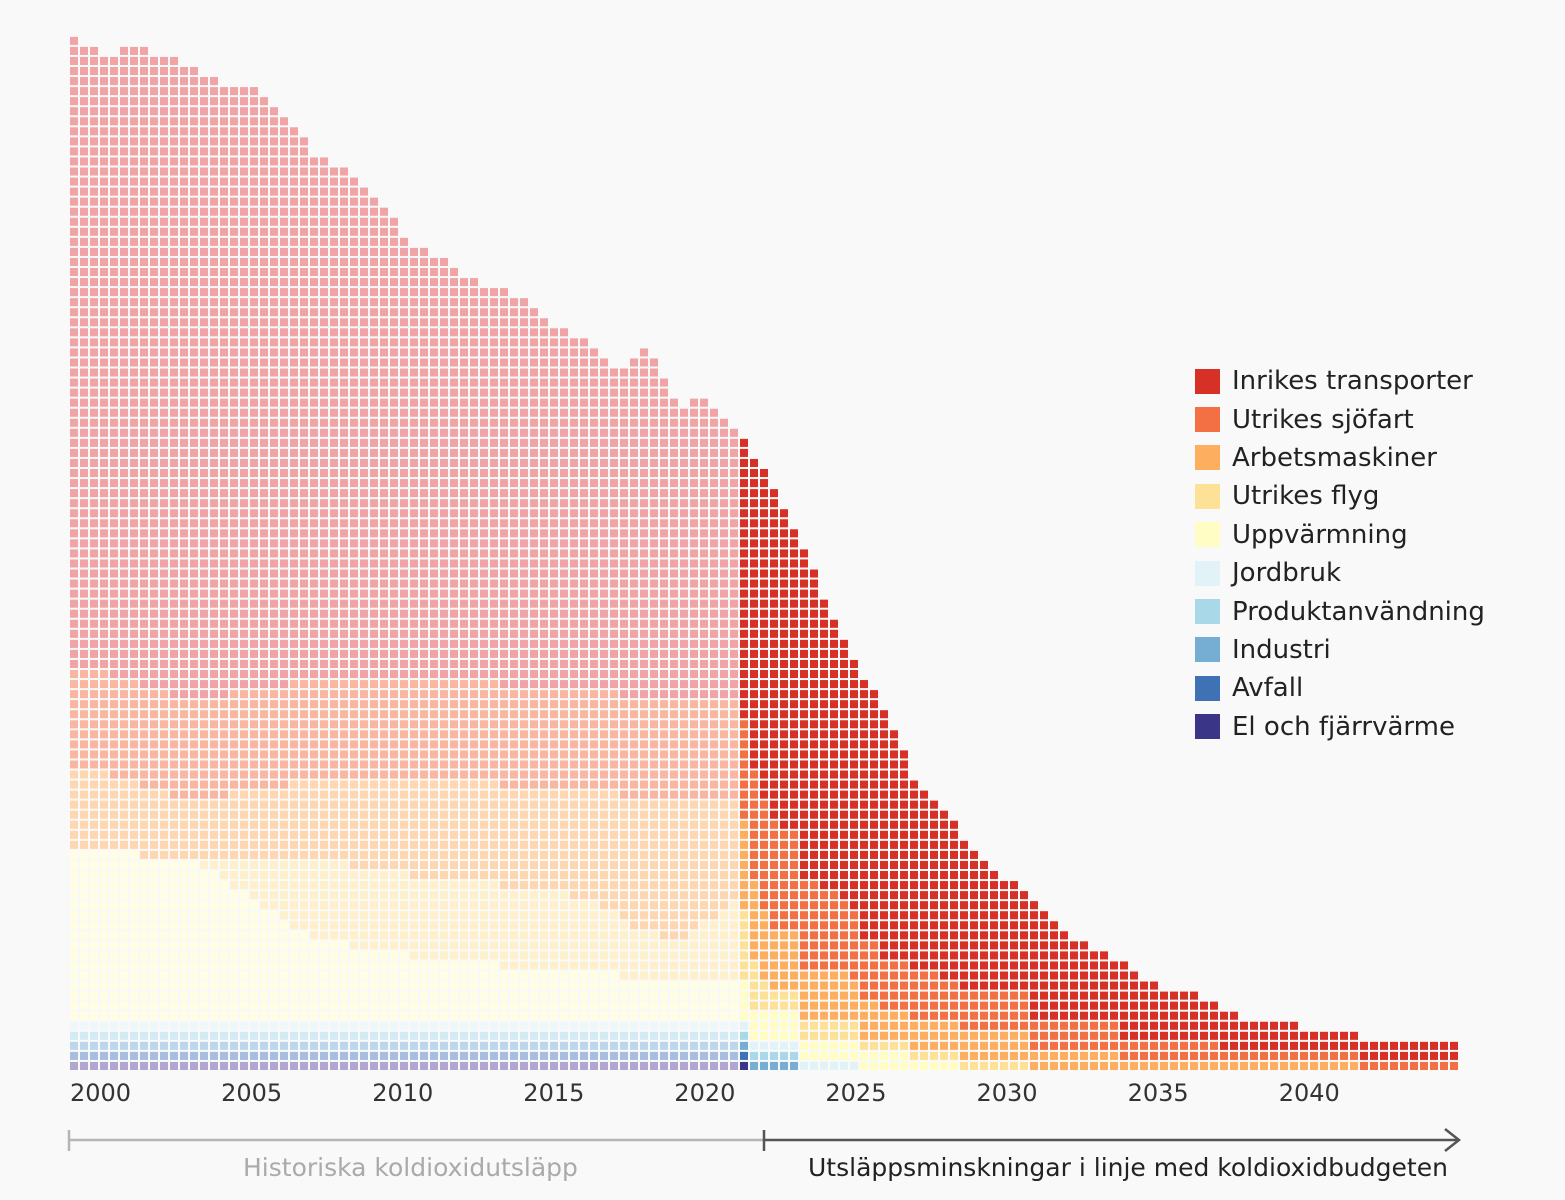 The height and width of the screenshot is (1200, 1565). What do you see at coordinates (264, 1065) in the screenshot?
I see `cell-el-och-fjärrvärme` at bounding box center [264, 1065].